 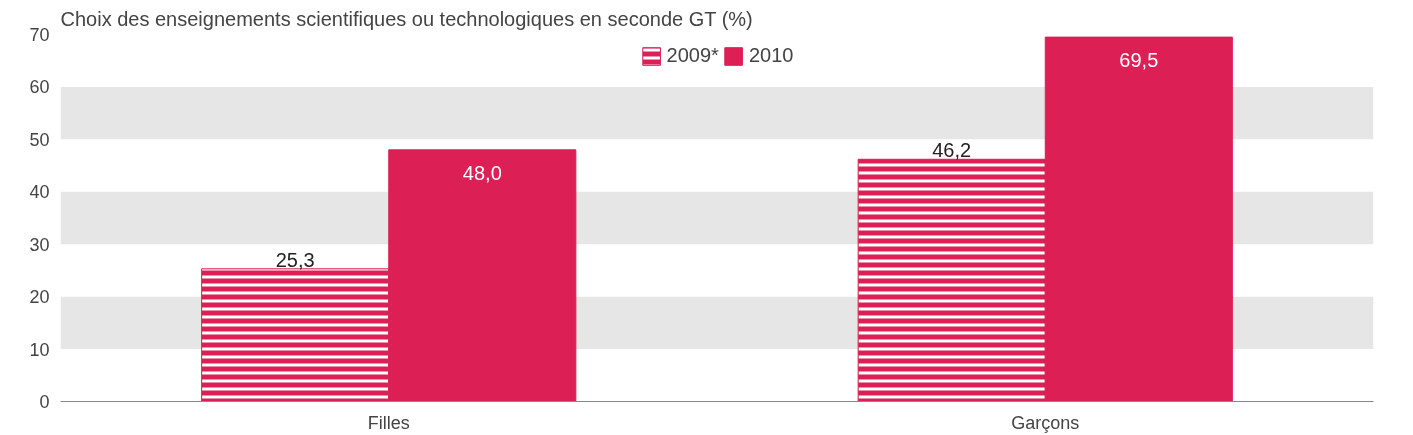 What do you see at coordinates (39, 297) in the screenshot?
I see `y-tick-label: 20` at bounding box center [39, 297].